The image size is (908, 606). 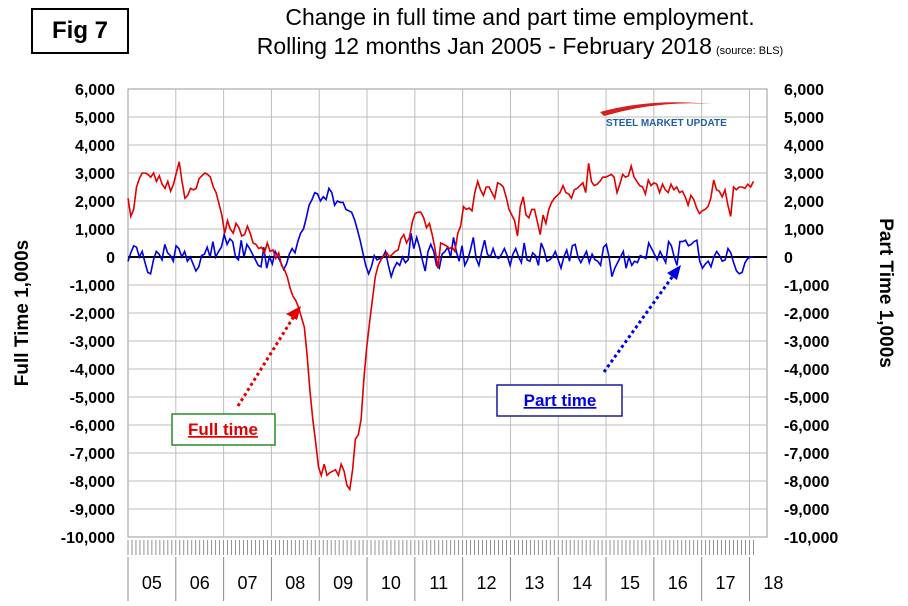 I want to click on part-time-annotation: Part time, so click(x=588, y=341).